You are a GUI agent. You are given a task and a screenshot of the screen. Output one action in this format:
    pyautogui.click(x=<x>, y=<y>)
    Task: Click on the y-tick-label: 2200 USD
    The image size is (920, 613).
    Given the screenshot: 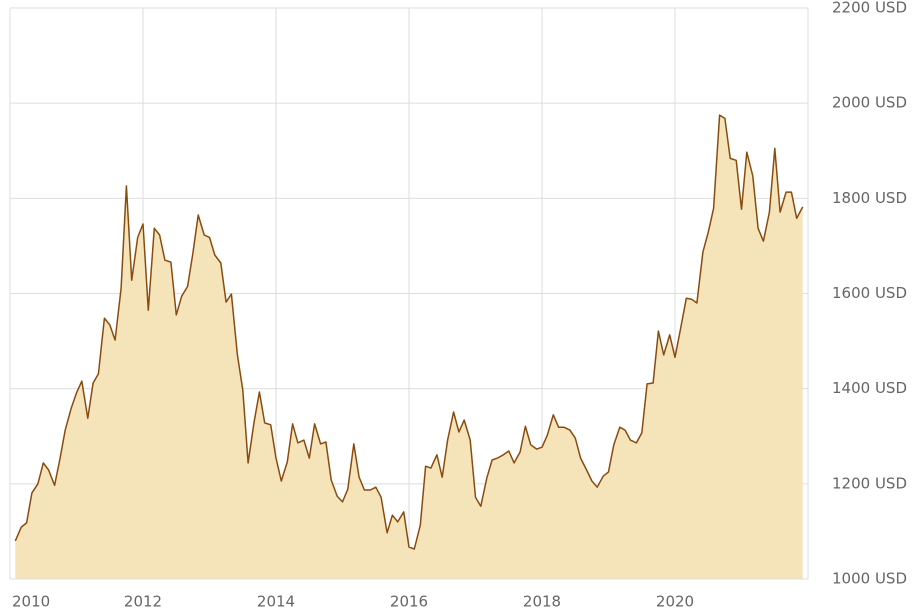 What is the action you would take?
    pyautogui.click(x=869, y=8)
    